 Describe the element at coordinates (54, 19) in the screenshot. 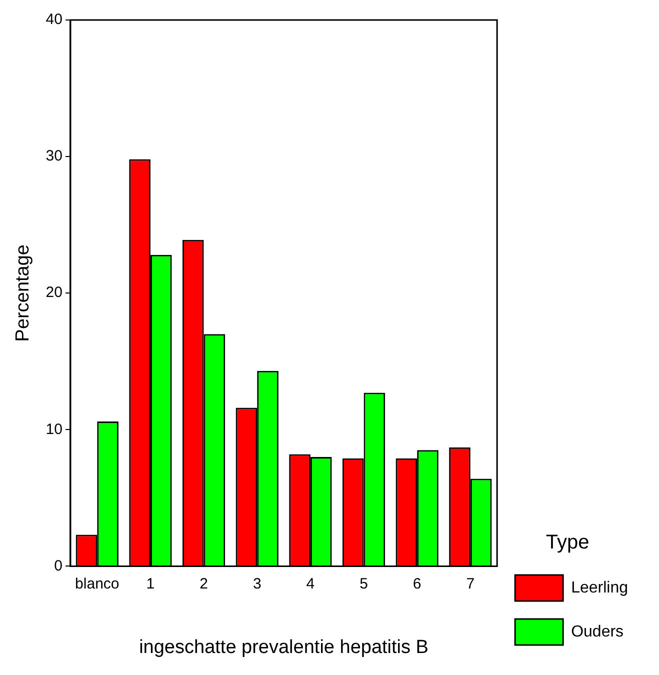

I see `y-tick-label: 40` at that location.